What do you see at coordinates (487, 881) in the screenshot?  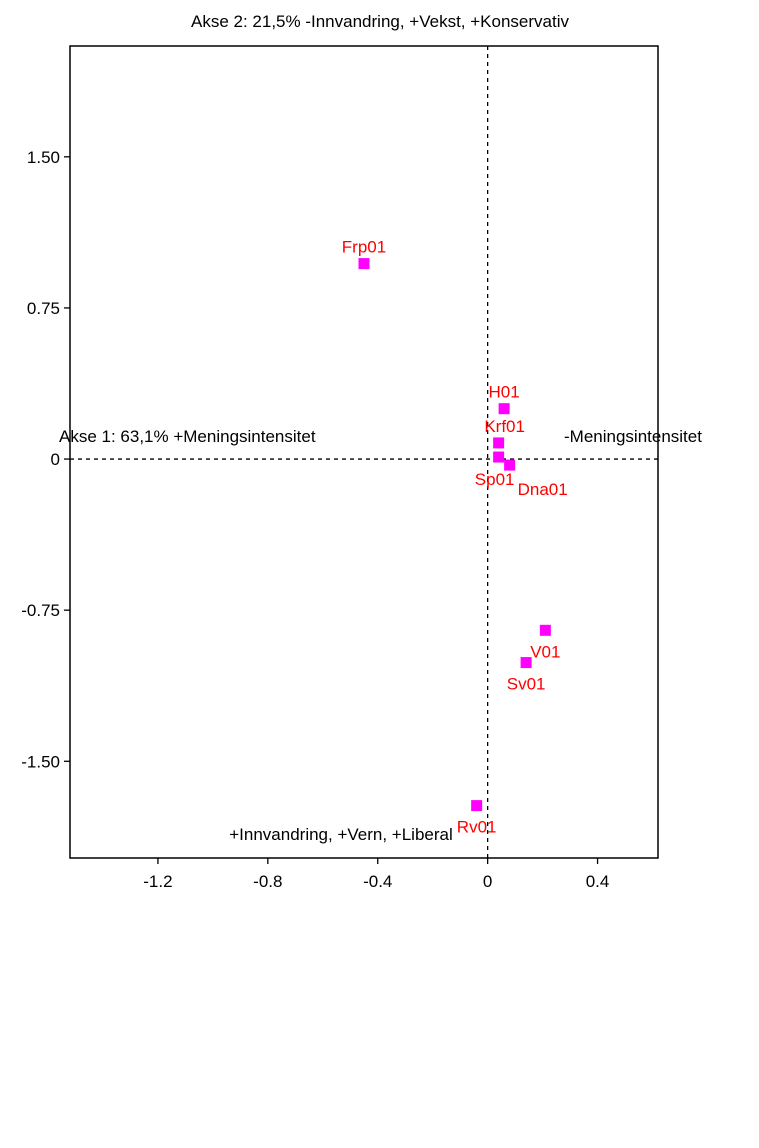 I see `x-tick-label: 0` at bounding box center [487, 881].